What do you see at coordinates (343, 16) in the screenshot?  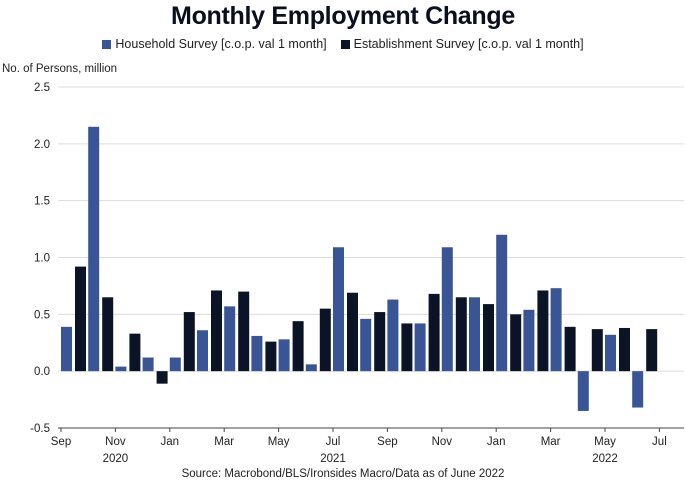 I see `chart-title: Monthly Employment Change` at bounding box center [343, 16].